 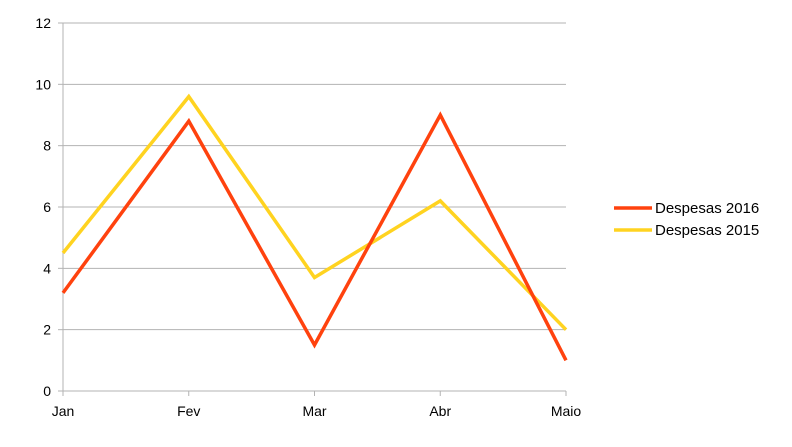 I want to click on x-tick-labels: Jan Fev Mar Abr Maio, so click(x=317, y=411).